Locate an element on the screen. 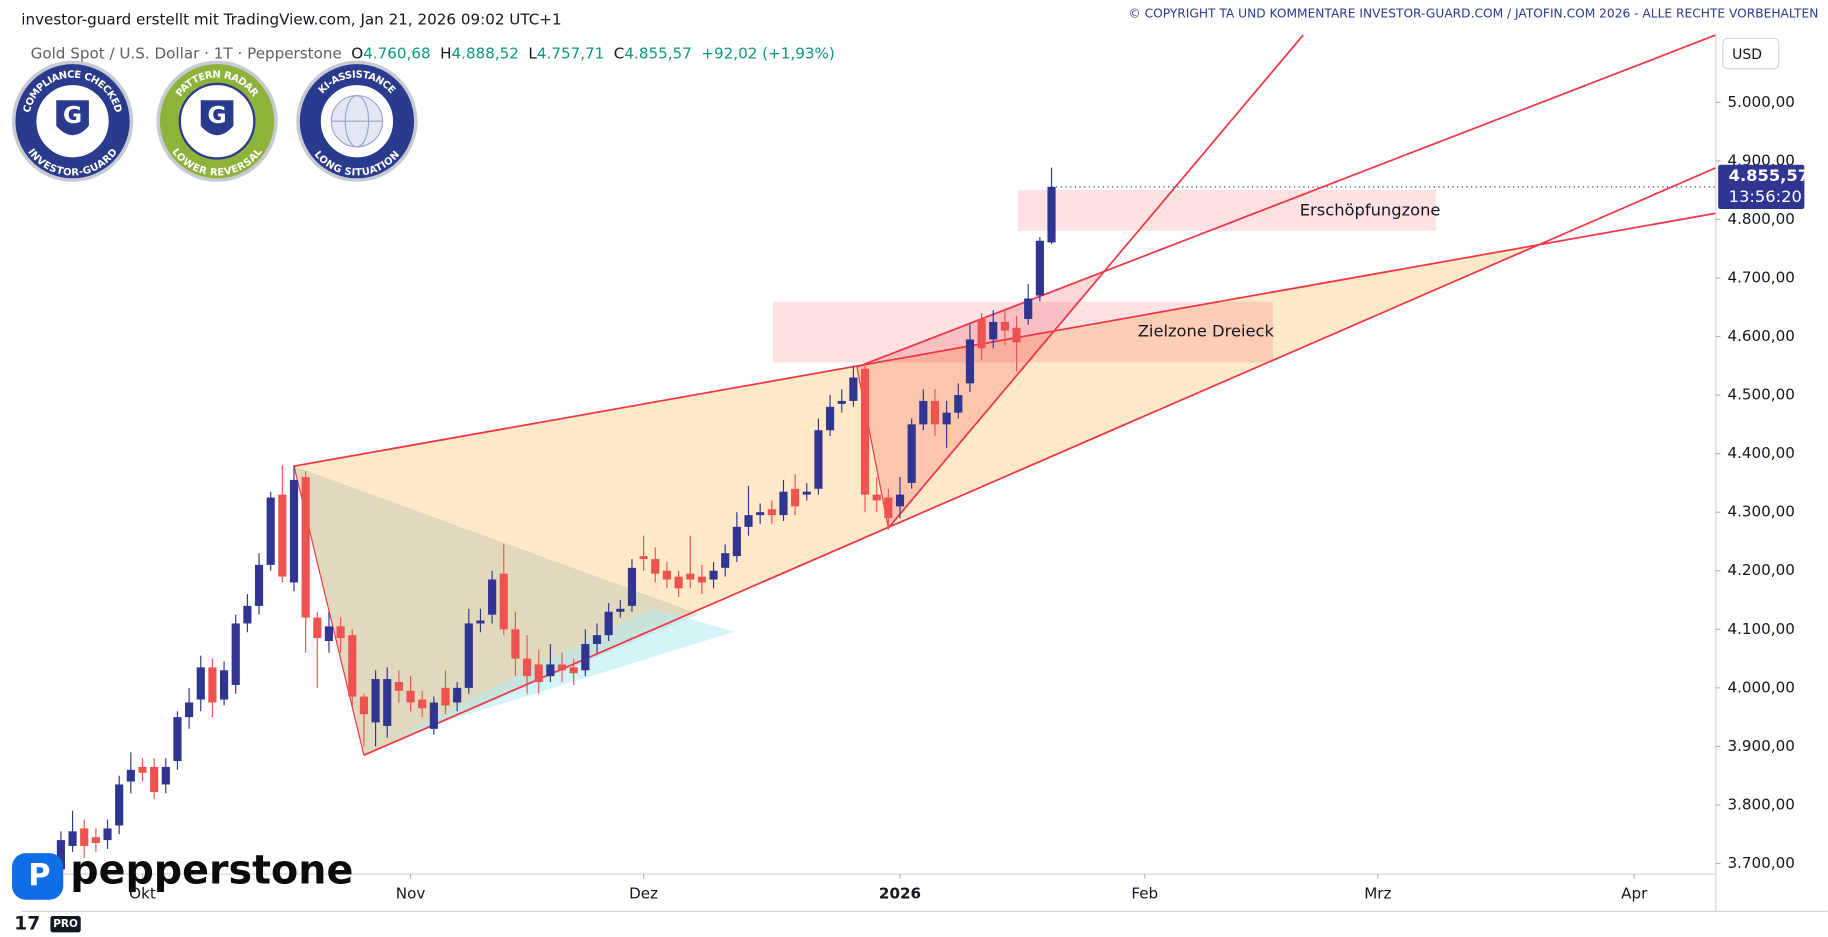  y-tick-label: 4.700,00 is located at coordinates (1760, 277).